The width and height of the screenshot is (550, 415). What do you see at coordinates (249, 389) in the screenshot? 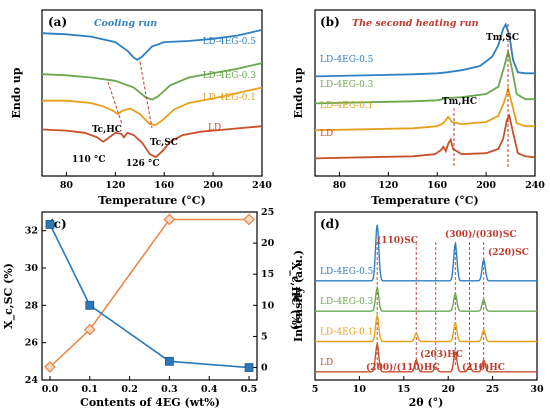
I see `pc-xtick-label-5: 0.5` at bounding box center [249, 389].